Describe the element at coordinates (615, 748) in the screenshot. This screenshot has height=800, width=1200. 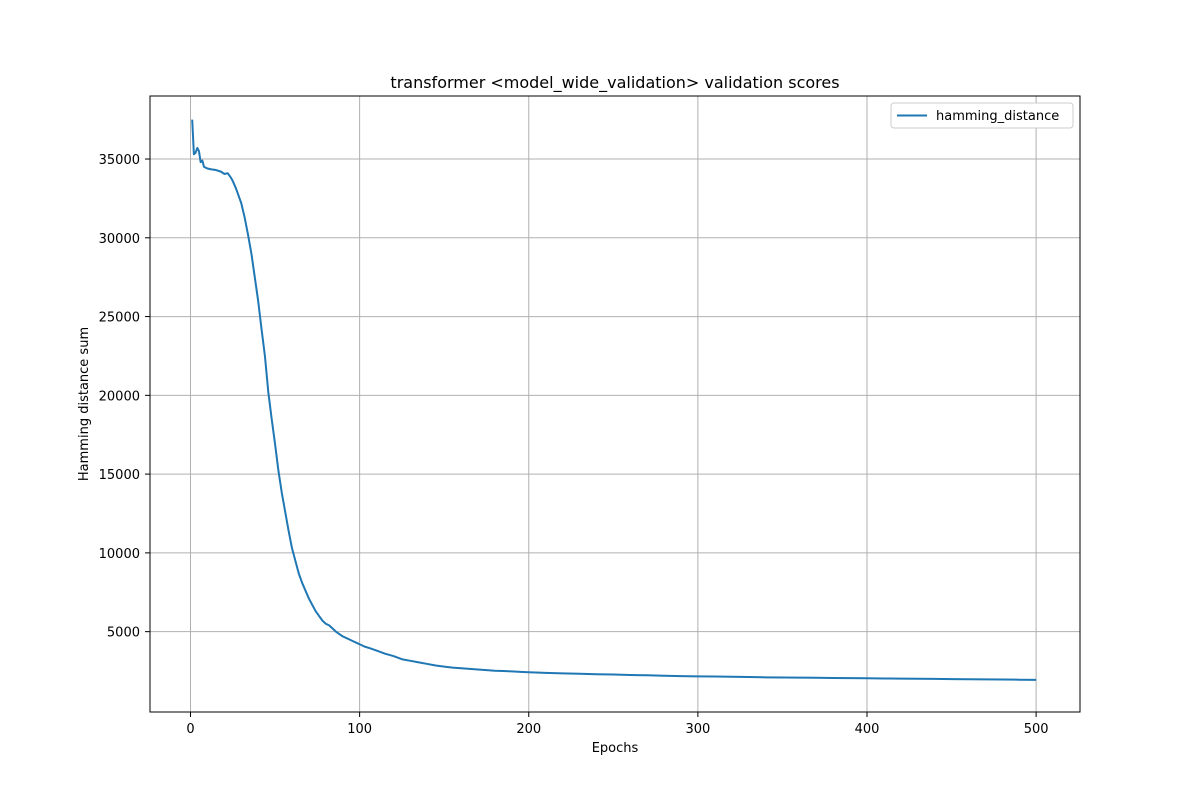
I see `x-axis-label: Epochs` at that location.